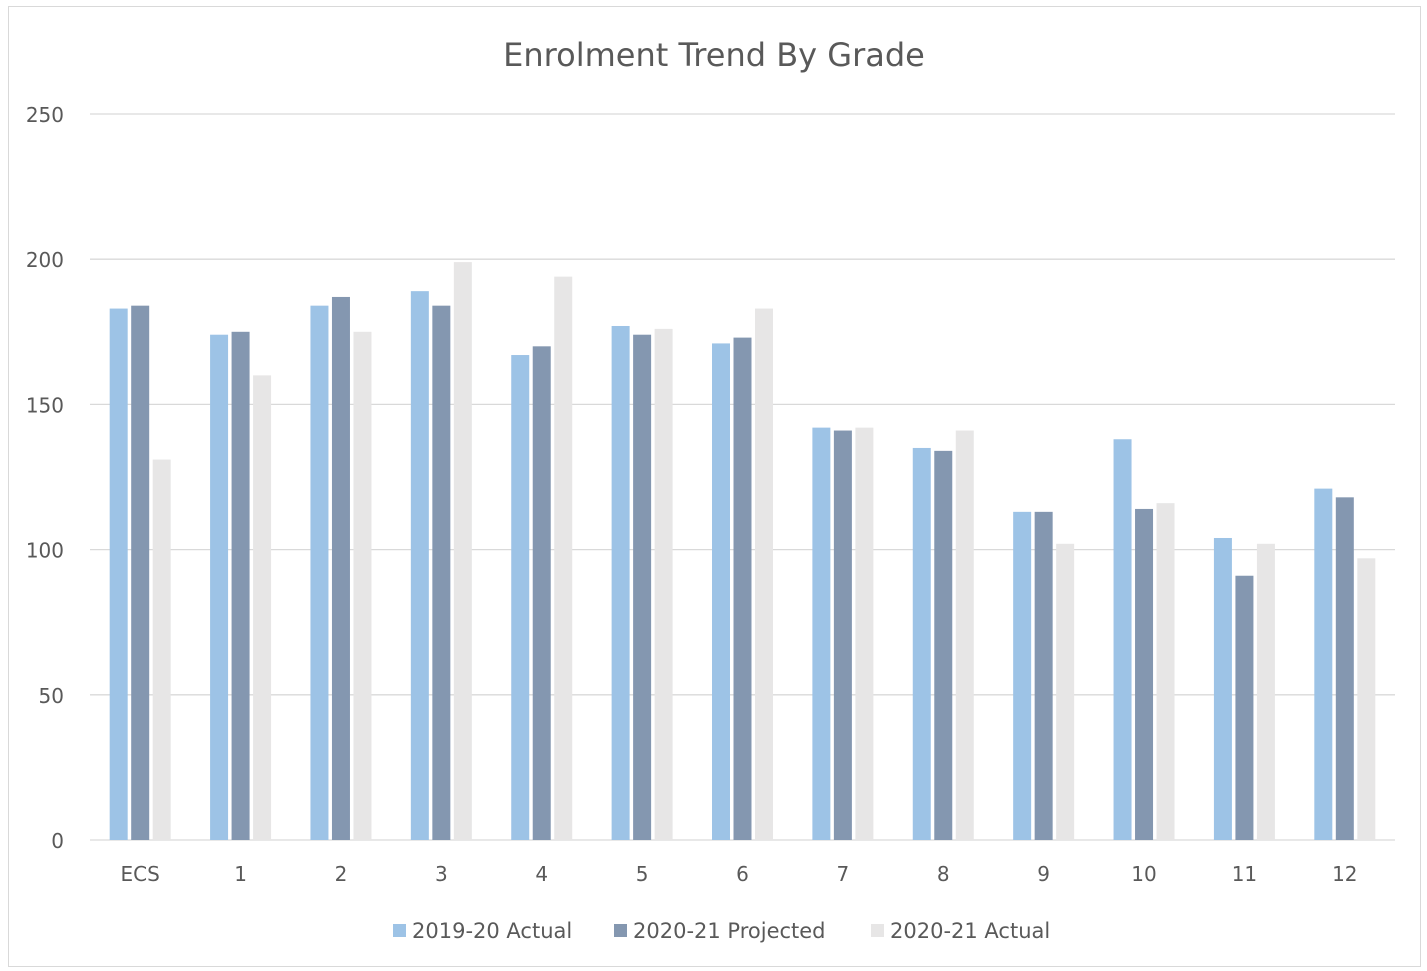 This screenshot has height=971, width=1427. I want to click on x-tick-label: 2, so click(341, 874).